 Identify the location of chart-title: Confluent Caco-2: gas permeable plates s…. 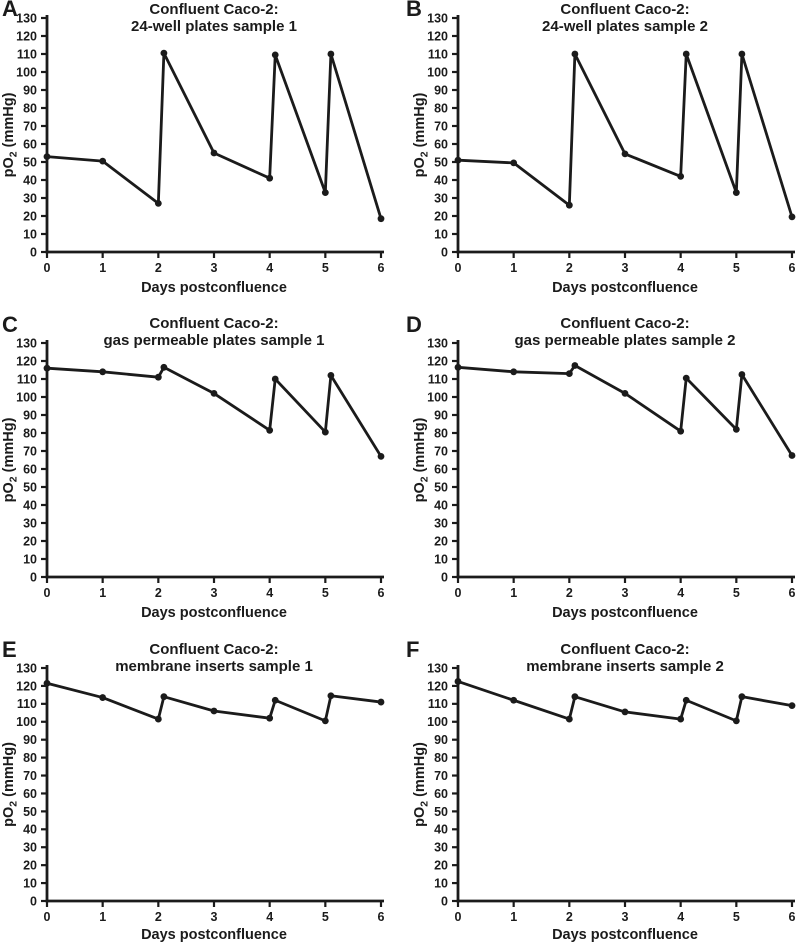
(625, 332).